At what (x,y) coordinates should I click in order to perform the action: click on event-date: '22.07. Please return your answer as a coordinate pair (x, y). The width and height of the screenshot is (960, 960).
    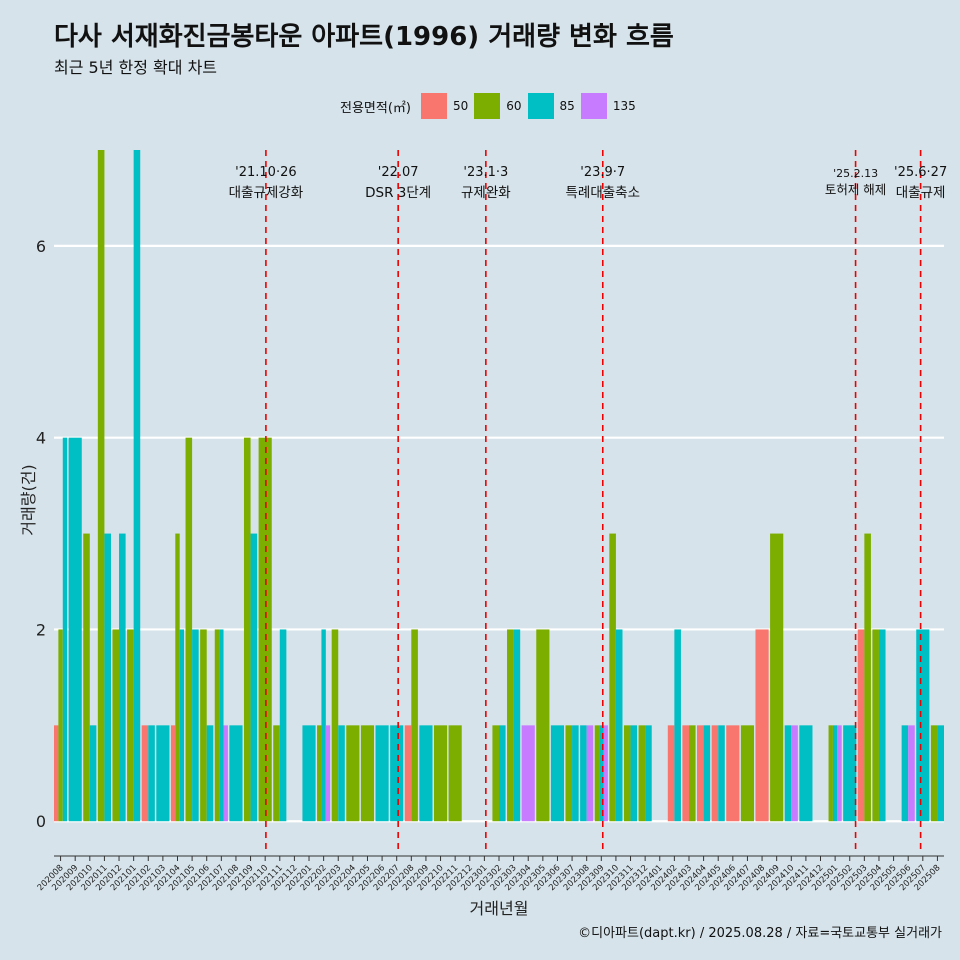
    Looking at the image, I should click on (398, 172).